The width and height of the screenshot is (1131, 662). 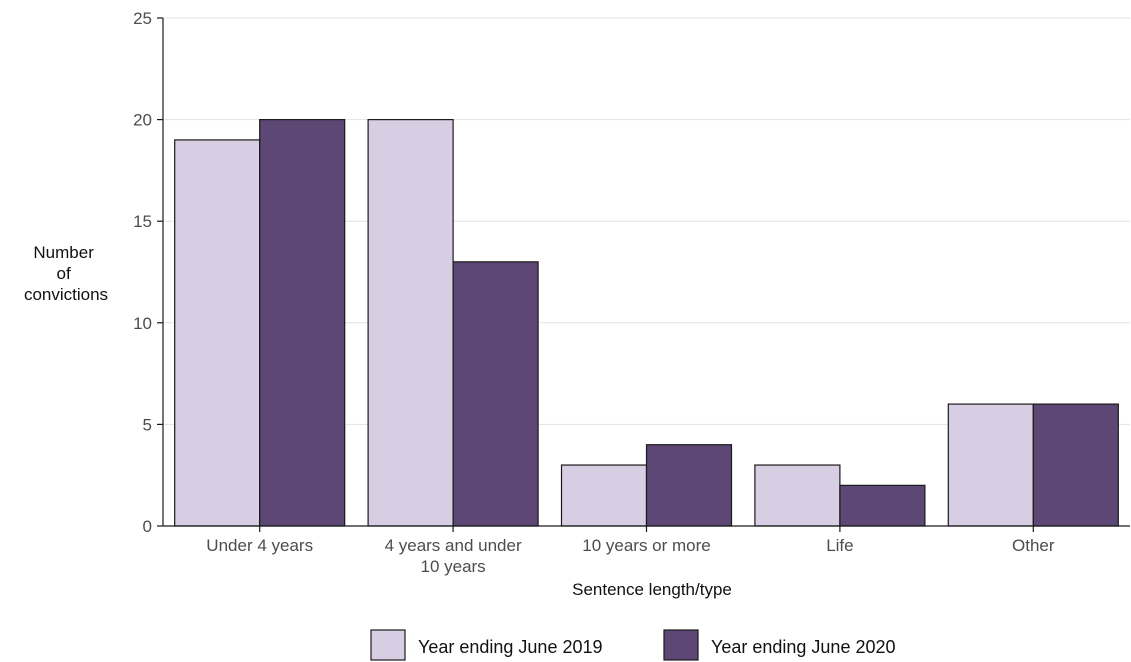 I want to click on x-tick-label-line: 4 years and under, so click(x=453, y=545).